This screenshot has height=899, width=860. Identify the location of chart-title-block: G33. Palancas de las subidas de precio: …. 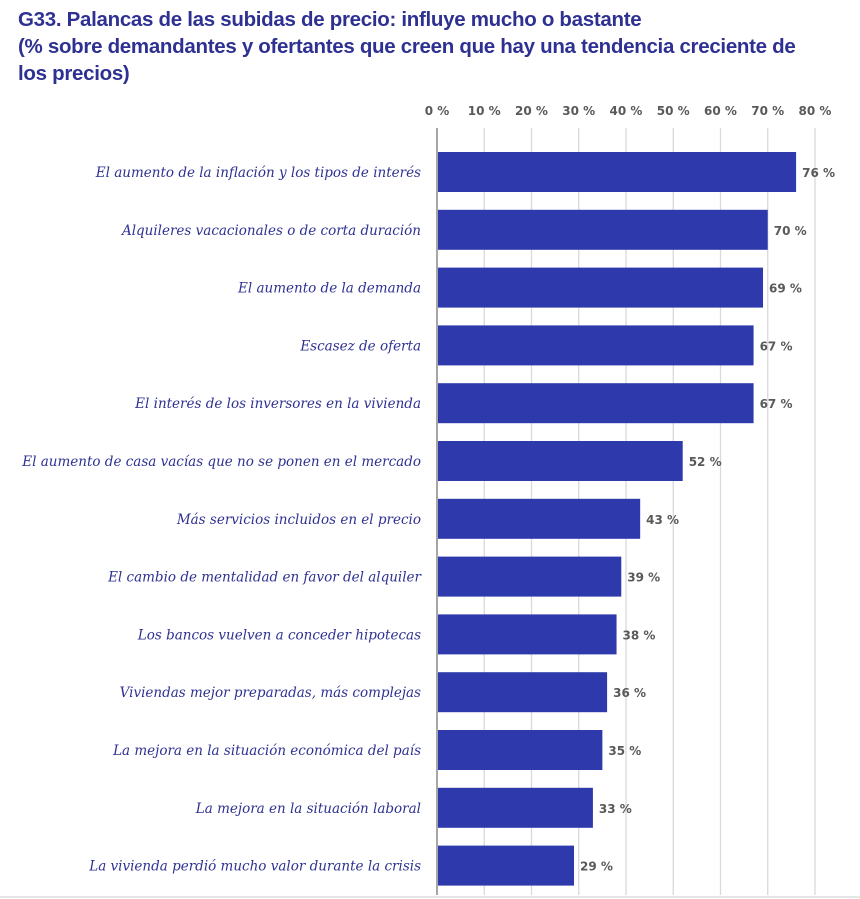
(433, 46).